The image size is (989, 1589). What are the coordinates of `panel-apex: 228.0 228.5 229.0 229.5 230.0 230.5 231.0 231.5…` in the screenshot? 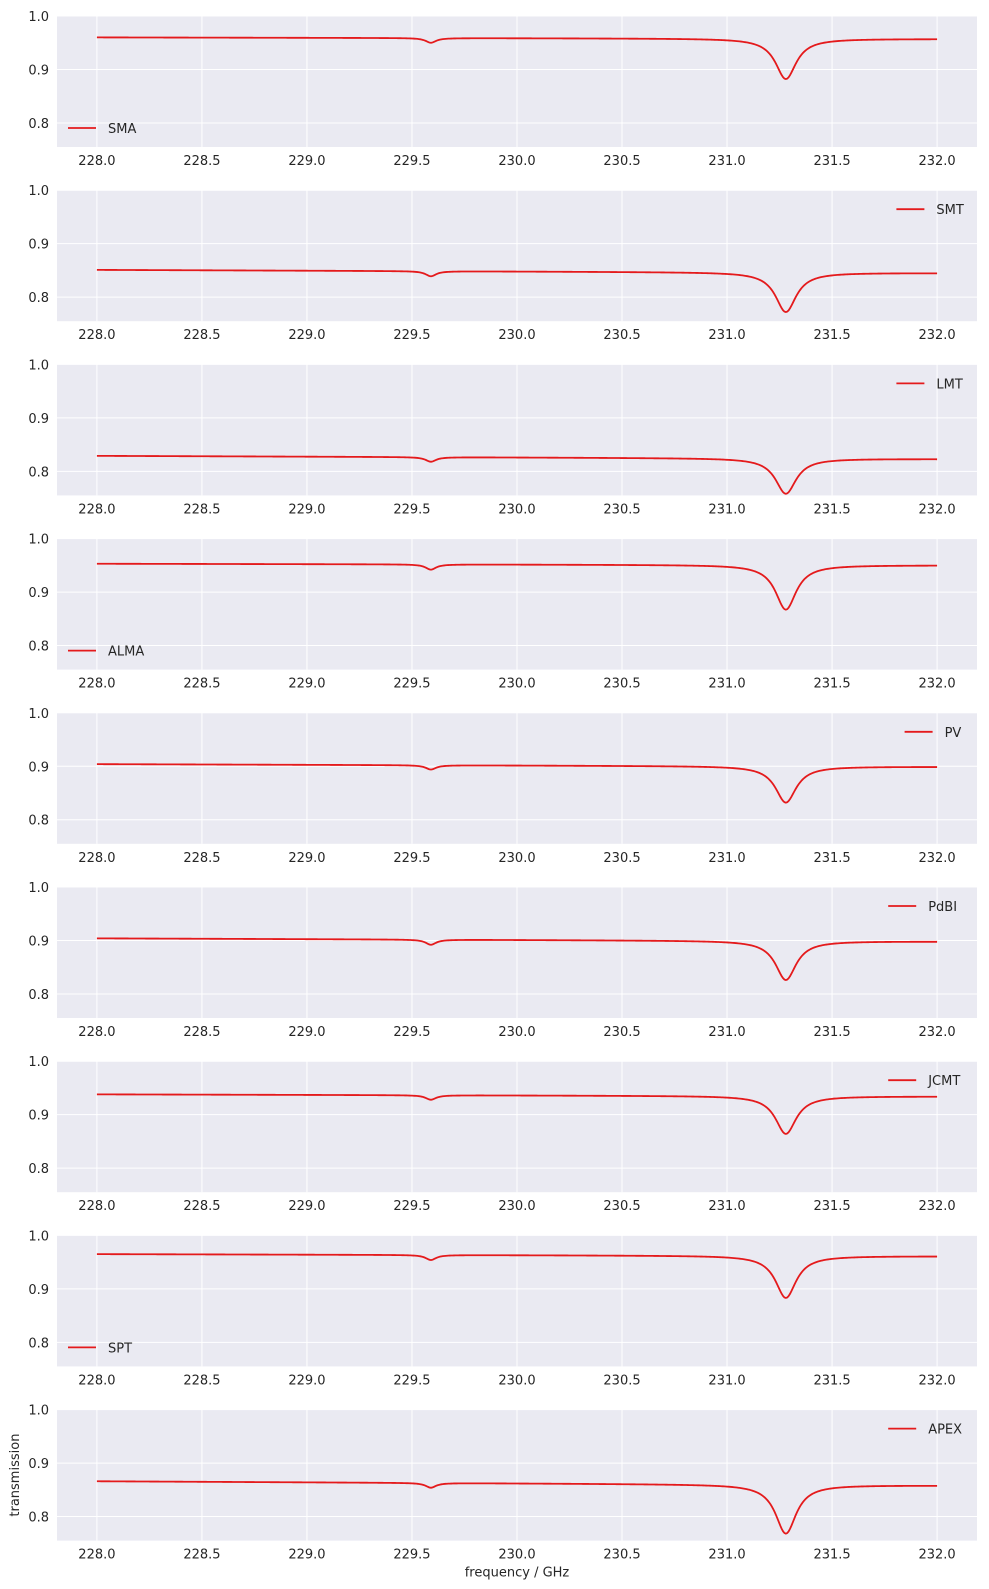 It's located at (502, 1483).